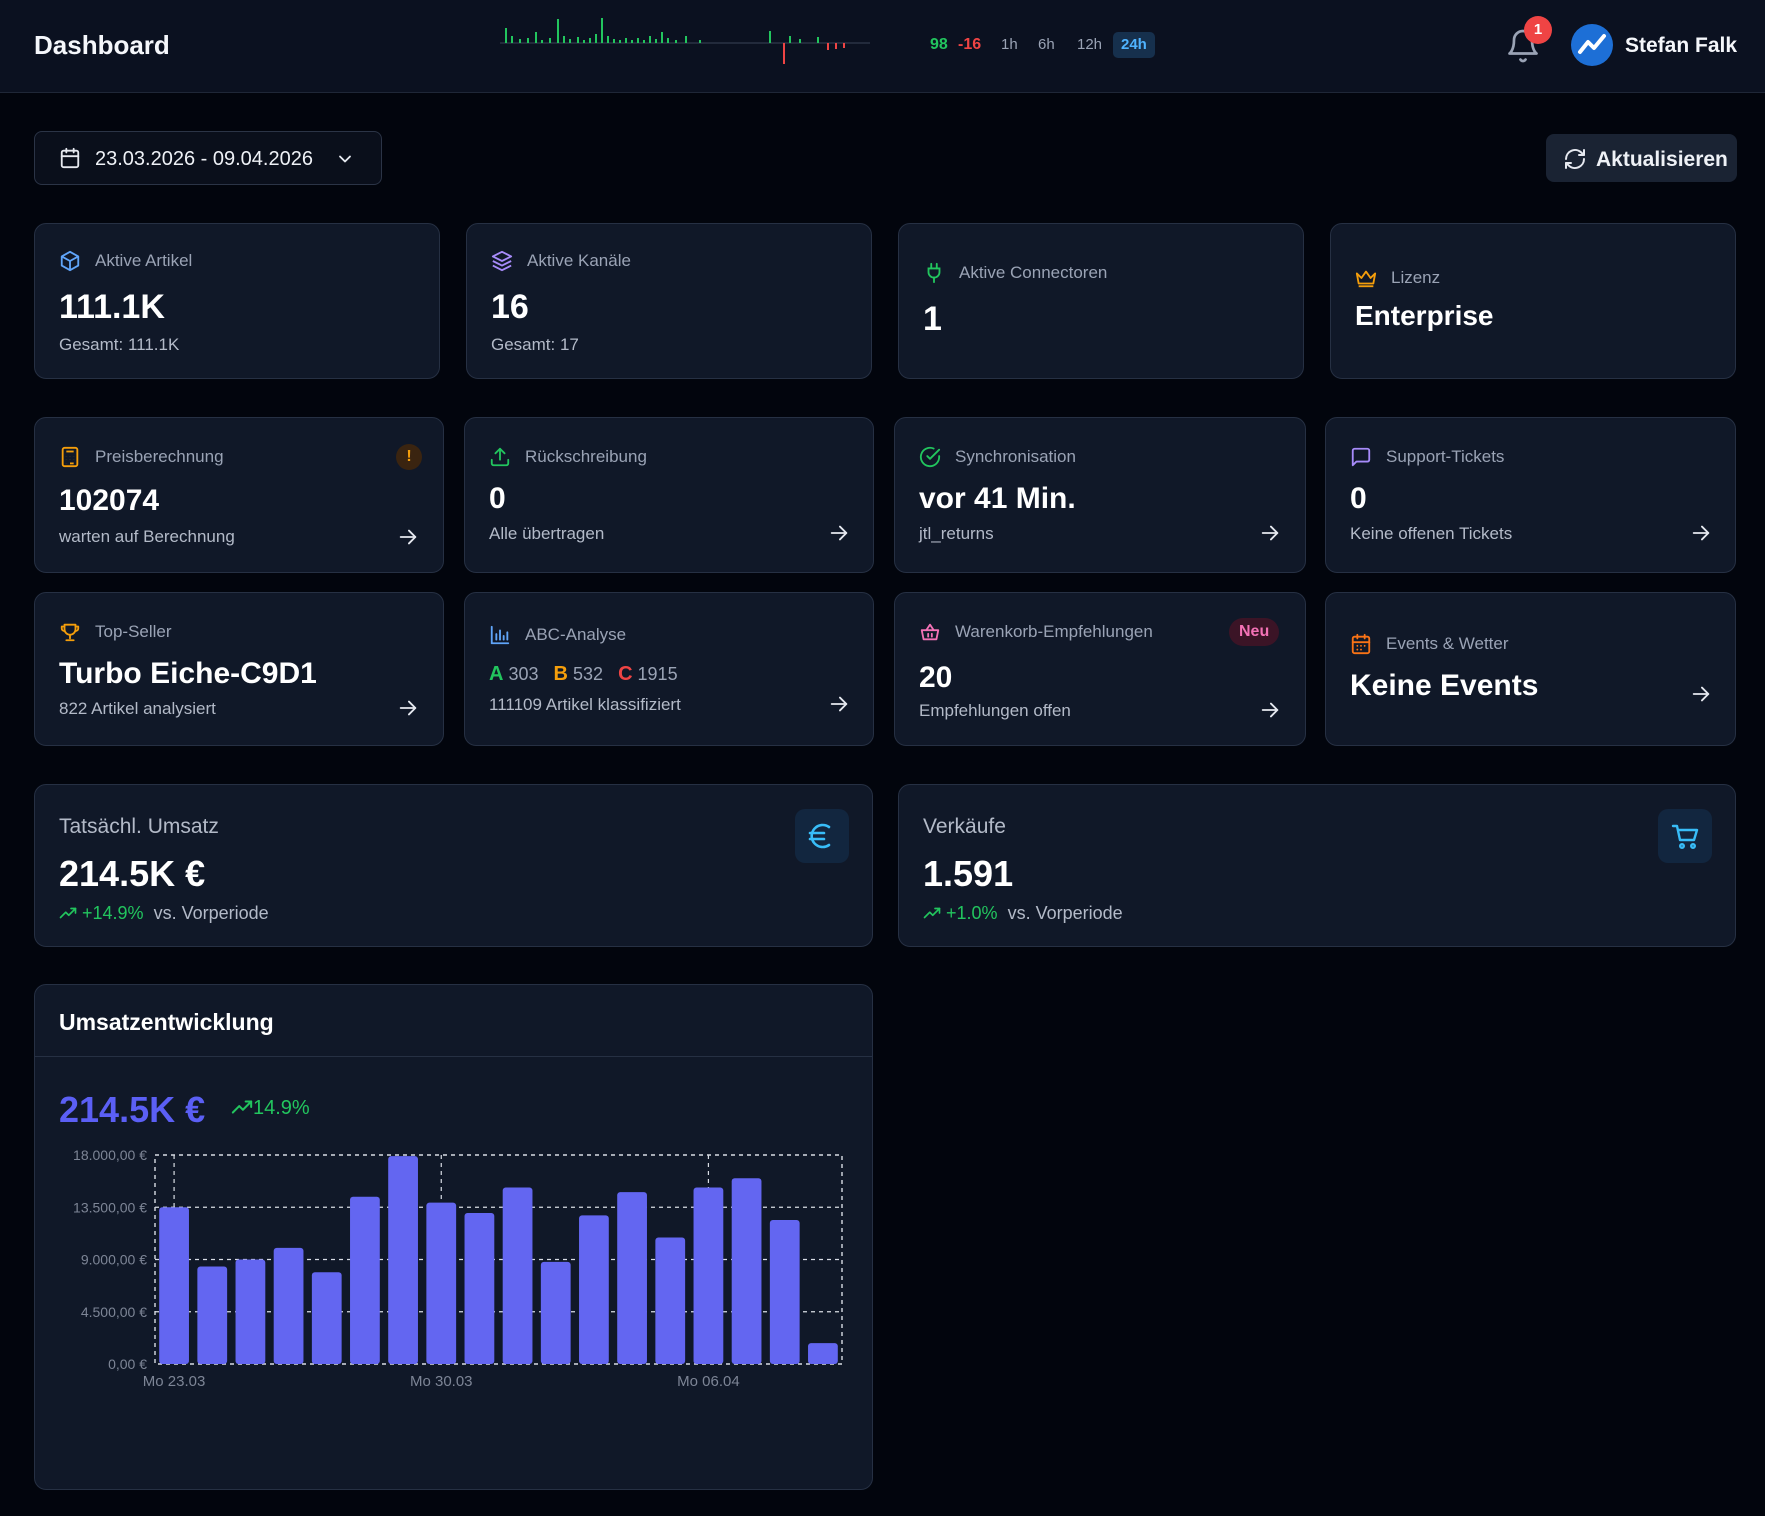  What do you see at coordinates (174, 1285) in the screenshot?
I see `bar-23.03` at bounding box center [174, 1285].